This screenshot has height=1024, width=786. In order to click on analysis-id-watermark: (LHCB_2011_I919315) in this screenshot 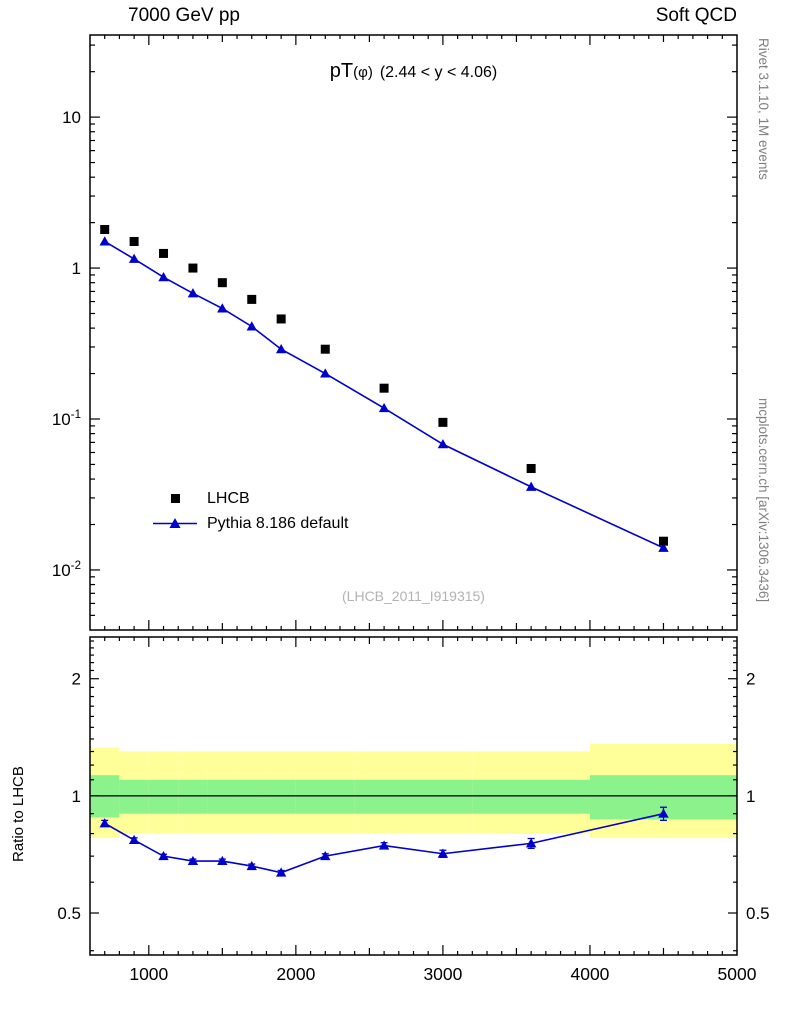, I will do `click(413, 596)`.